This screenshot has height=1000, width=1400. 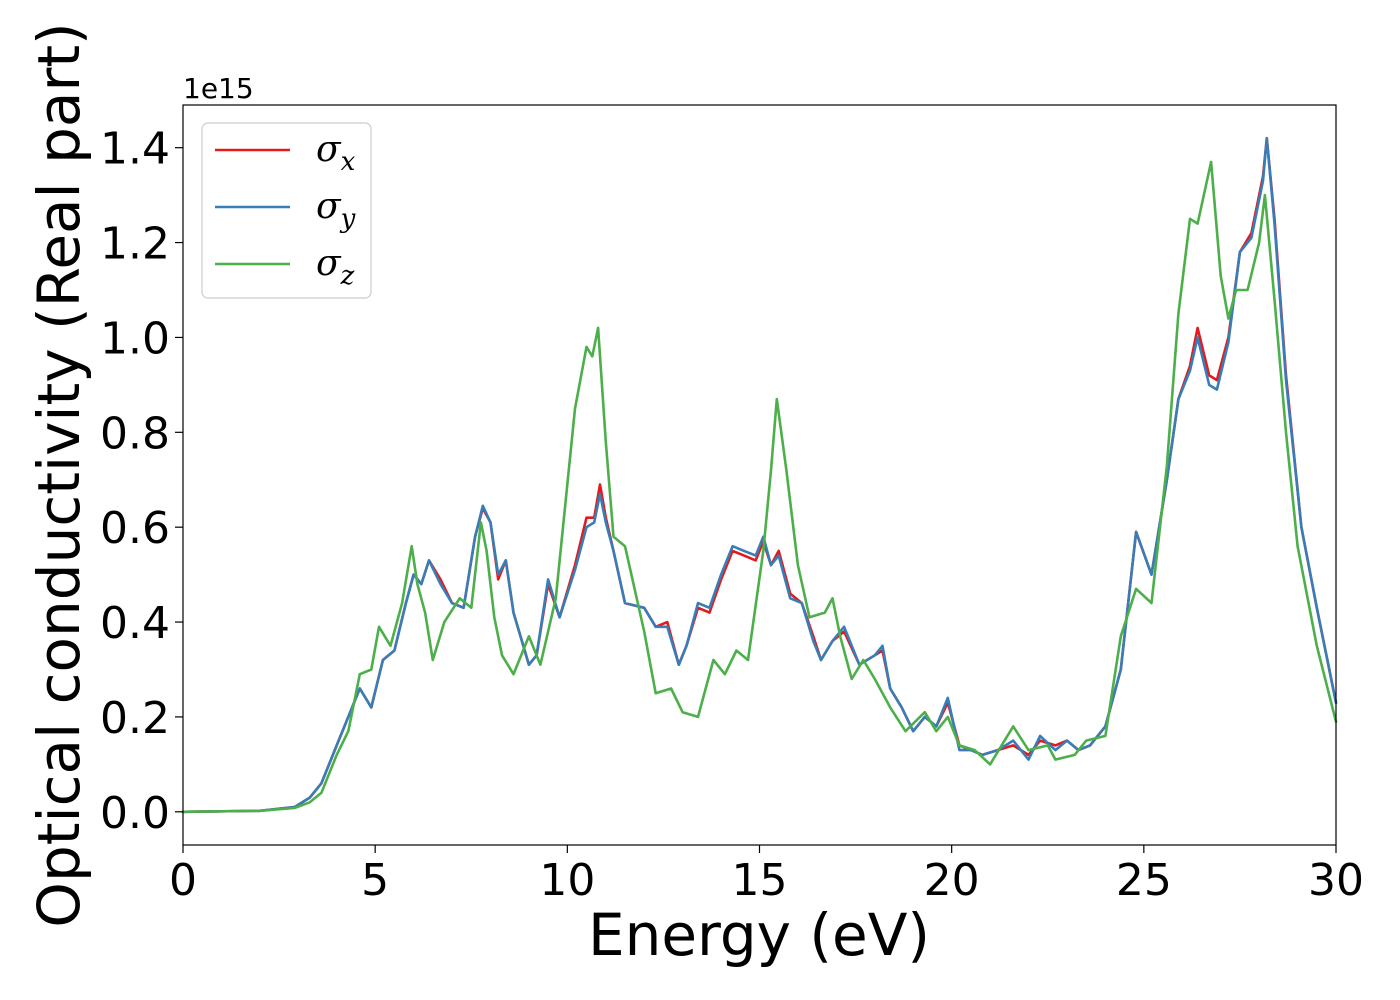 I want to click on legend-label-z: σz, so click(x=335, y=267).